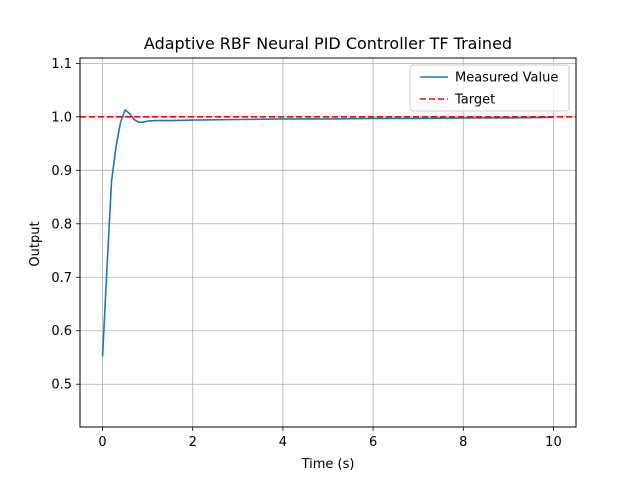 The height and width of the screenshot is (480, 640). What do you see at coordinates (61, 171) in the screenshot?
I see `y-tick-label: 0.9` at bounding box center [61, 171].